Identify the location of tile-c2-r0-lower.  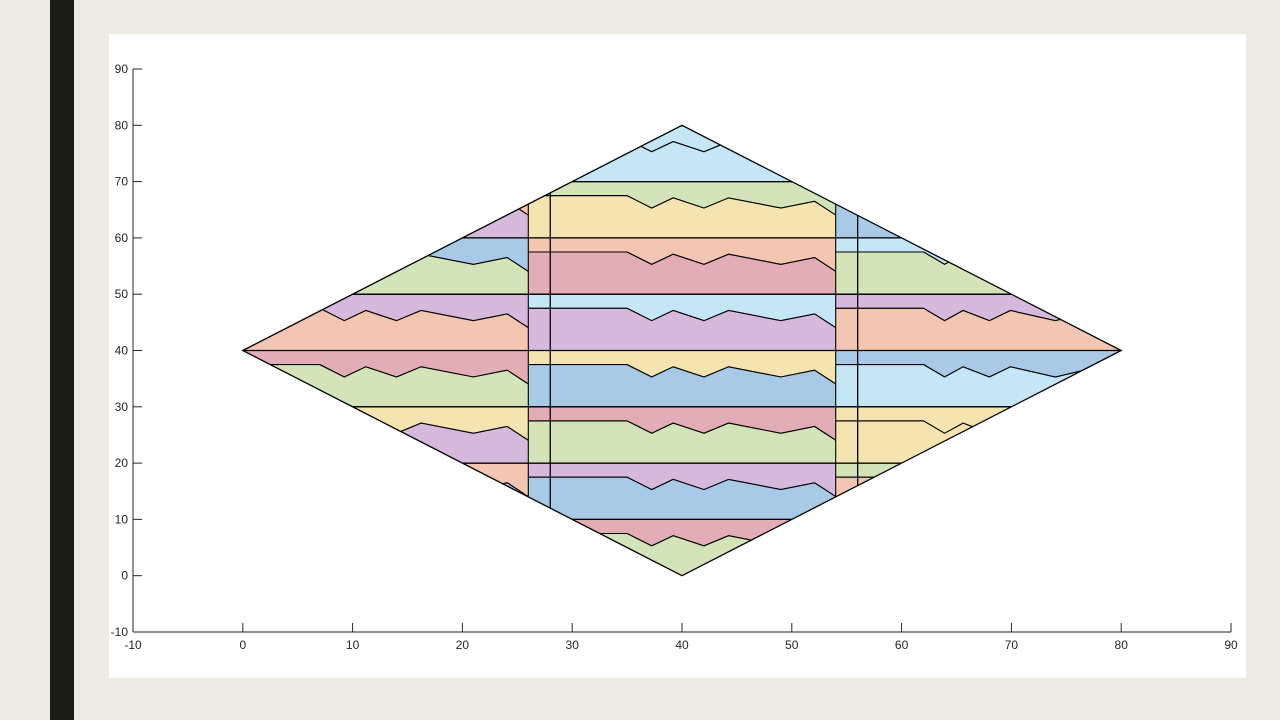
(978, 498).